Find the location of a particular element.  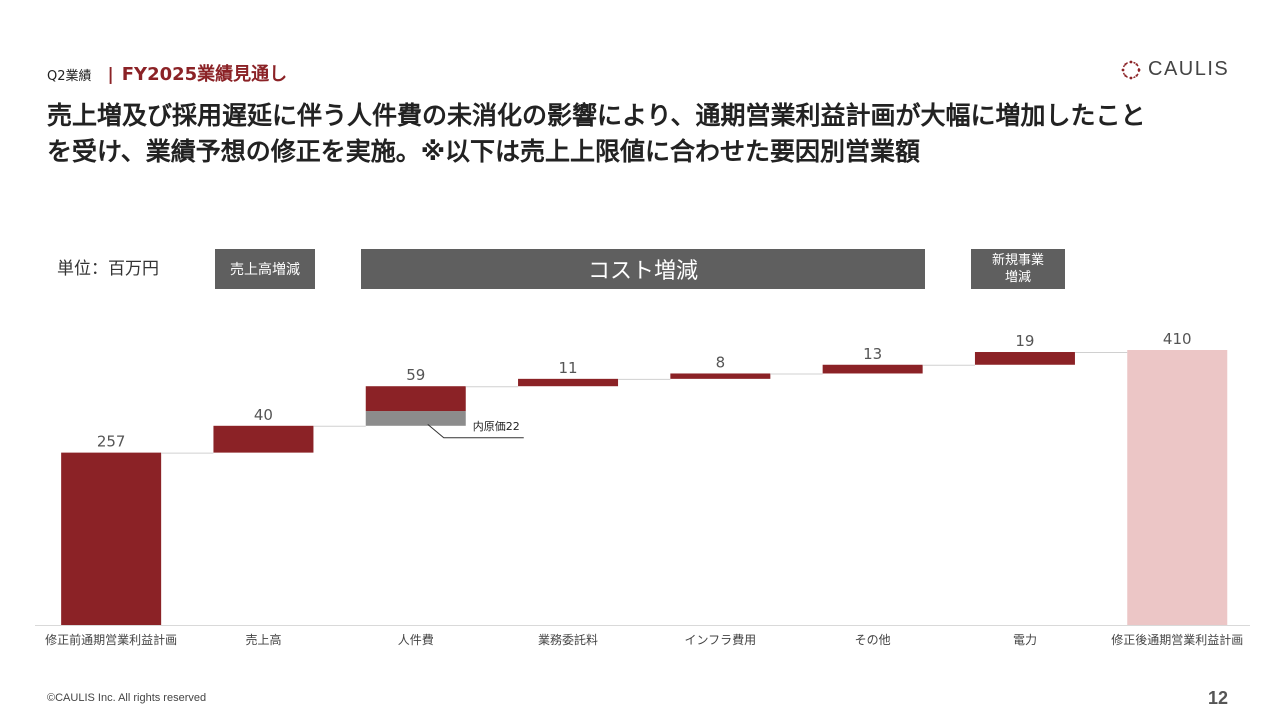

sub-segment-callout-line is located at coordinates (475, 431).